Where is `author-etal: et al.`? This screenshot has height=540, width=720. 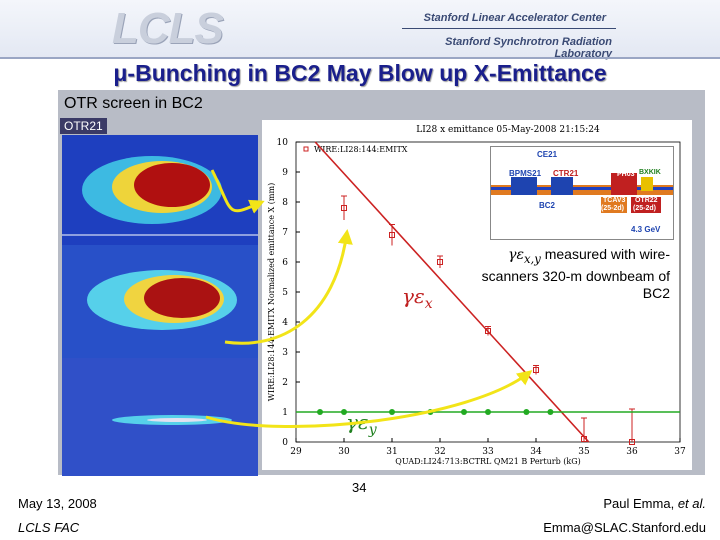
author-etal: et al. is located at coordinates (691, 503).